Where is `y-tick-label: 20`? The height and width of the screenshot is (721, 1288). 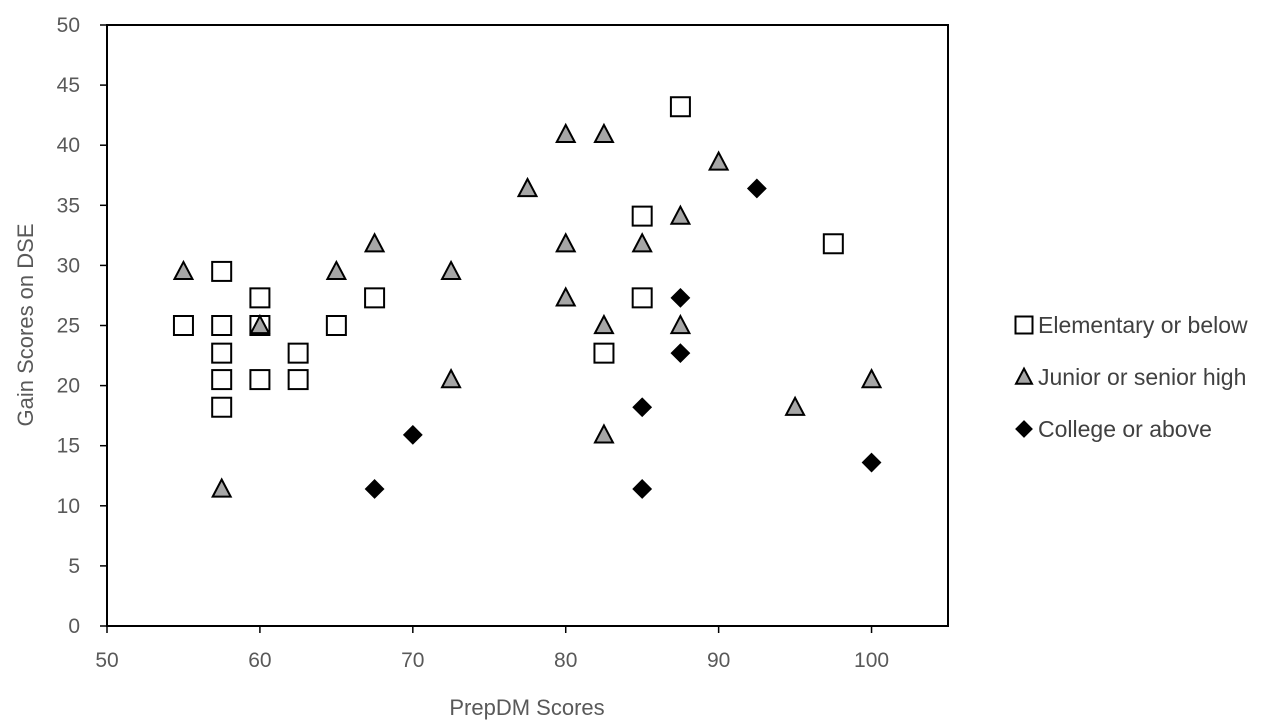
y-tick-label: 20 is located at coordinates (68, 386).